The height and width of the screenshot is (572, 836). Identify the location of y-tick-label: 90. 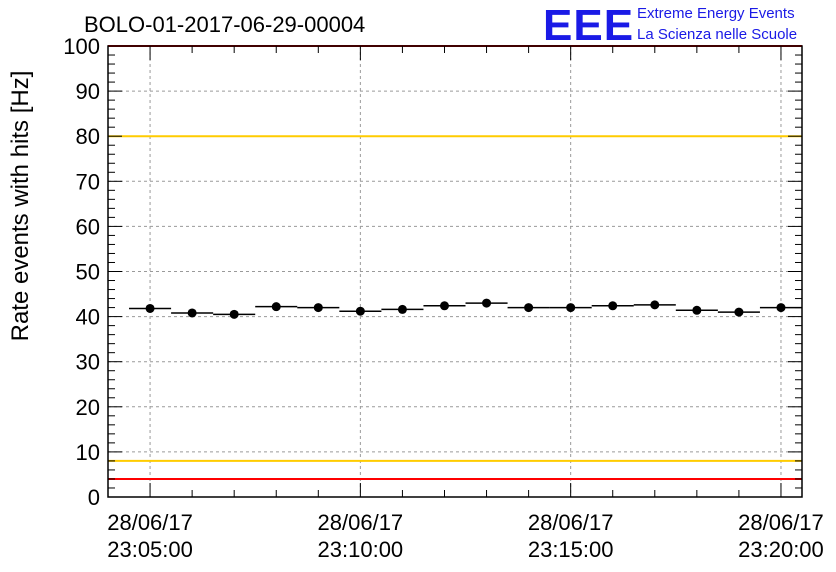
(88, 91).